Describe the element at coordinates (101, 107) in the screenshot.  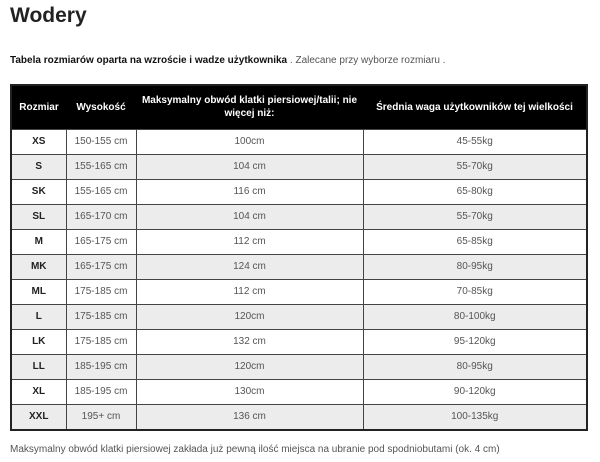
I see `header-height: Wysokość` at that location.